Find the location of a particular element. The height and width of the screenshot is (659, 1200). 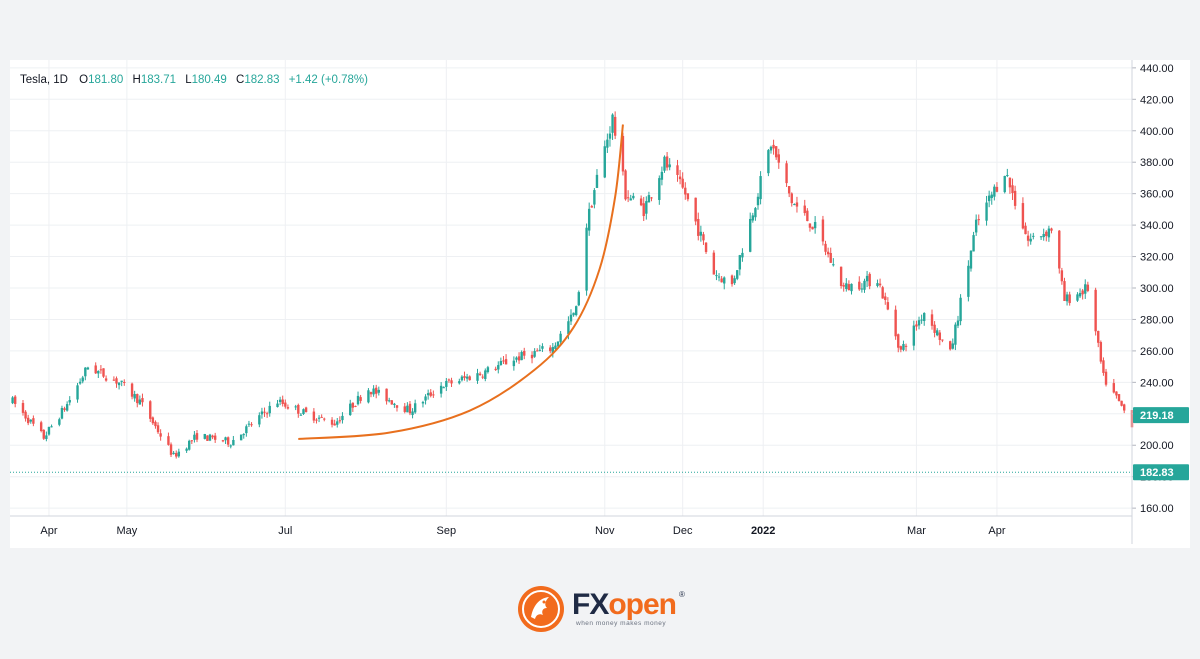

x-tick-label: 2022 is located at coordinates (763, 531).